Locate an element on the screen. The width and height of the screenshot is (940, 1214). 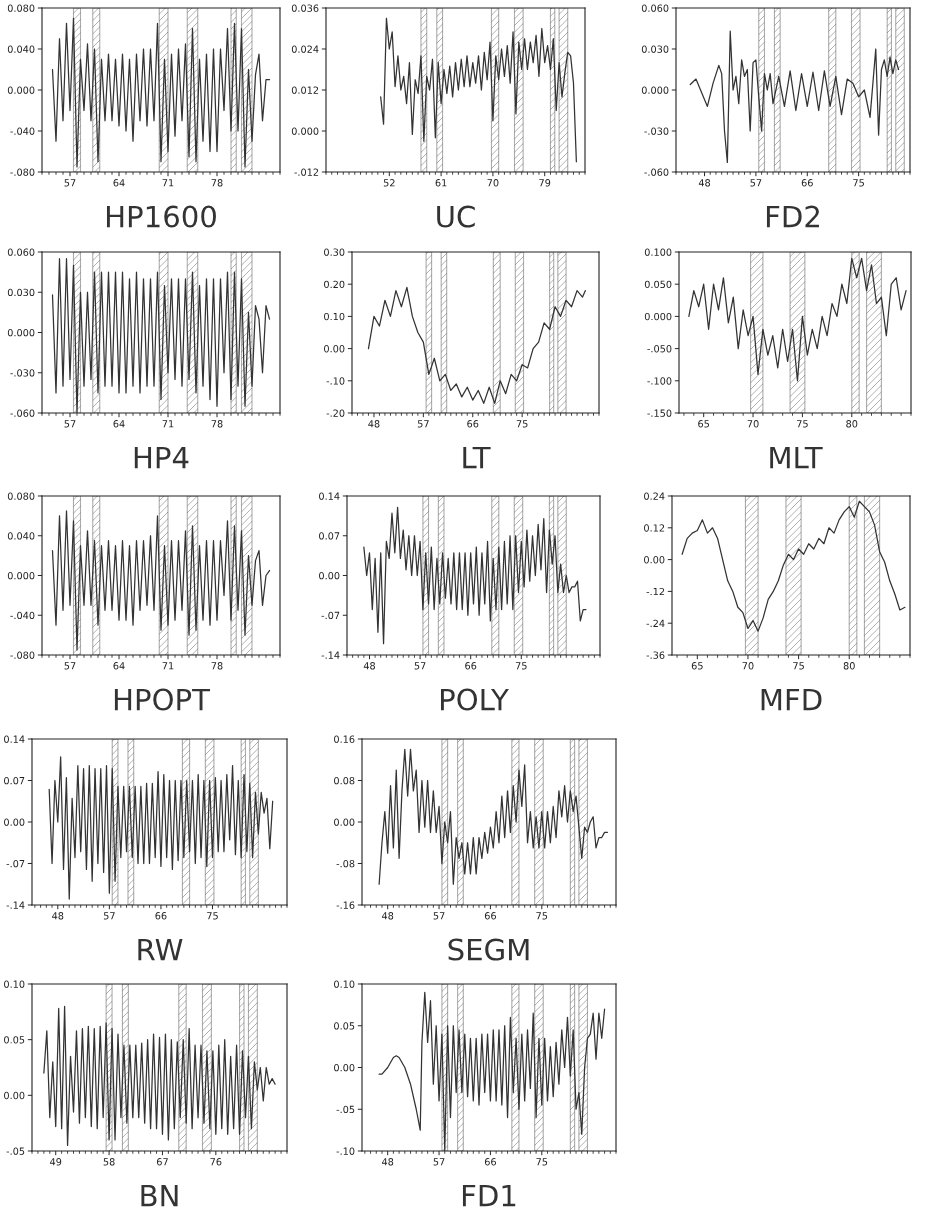
x-axis-title: LT is located at coordinates (477, 457).